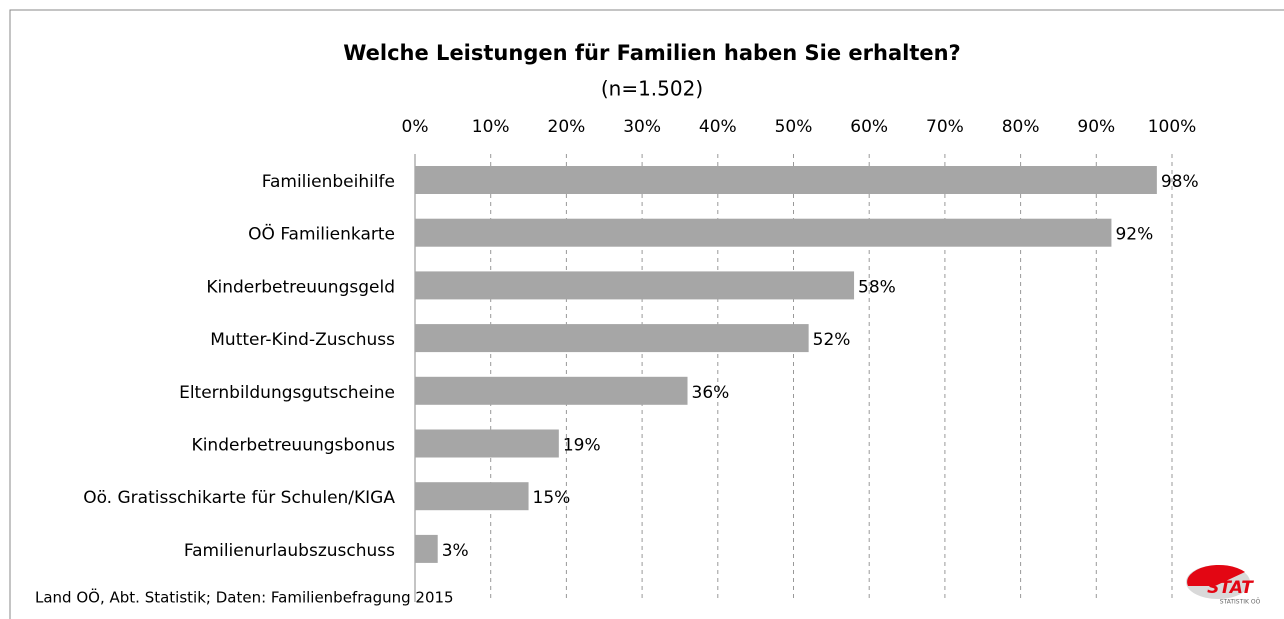  What do you see at coordinates (869, 127) in the screenshot?
I see `x-tick-label: 60%` at bounding box center [869, 127].